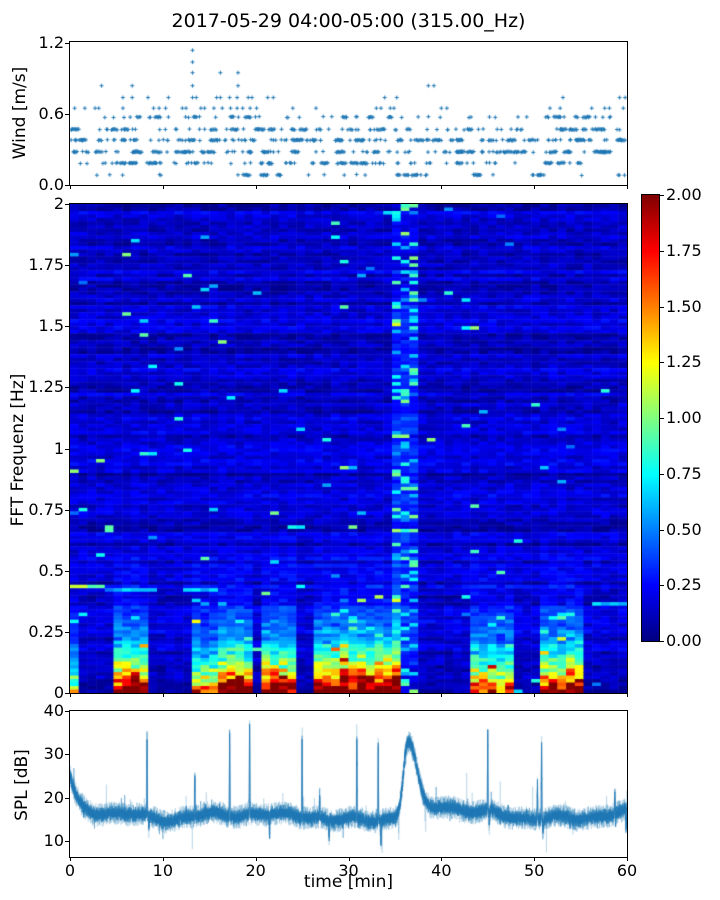 Image resolution: width=720 pixels, height=900 pixels. I want to click on colorbar-tick-label: 1.75, so click(684, 250).